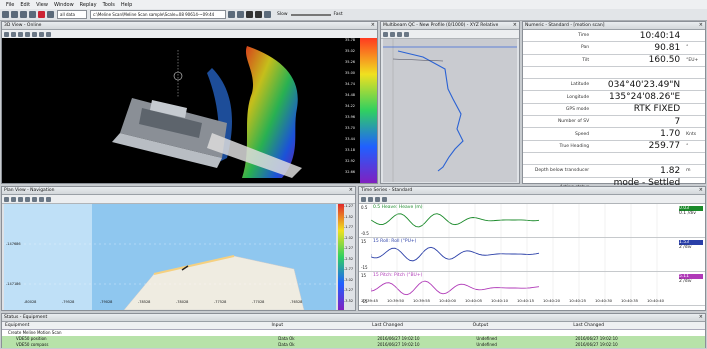 Image resolution: width=707 pixels, height=349 pixels. I want to click on numeric-value: 10:40:14, so click(638, 36).